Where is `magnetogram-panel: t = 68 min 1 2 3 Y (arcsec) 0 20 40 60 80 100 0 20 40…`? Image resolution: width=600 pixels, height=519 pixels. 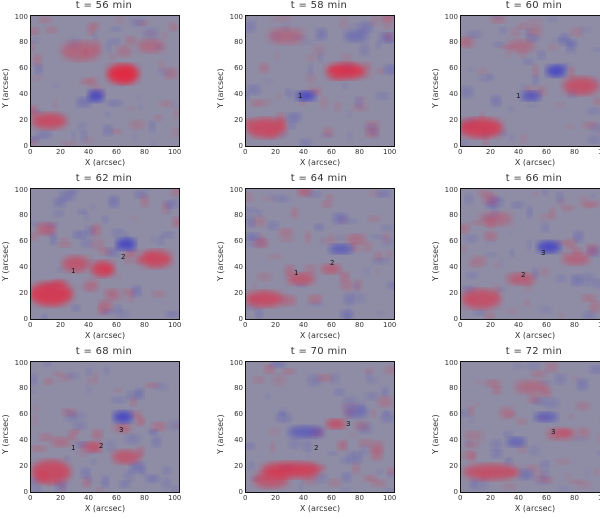 magnetogram-panel: t = 68 min 1 2 3 Y (arcsec) 0 20 40 60 80 100 0 20 40… is located at coordinates (100, 432).